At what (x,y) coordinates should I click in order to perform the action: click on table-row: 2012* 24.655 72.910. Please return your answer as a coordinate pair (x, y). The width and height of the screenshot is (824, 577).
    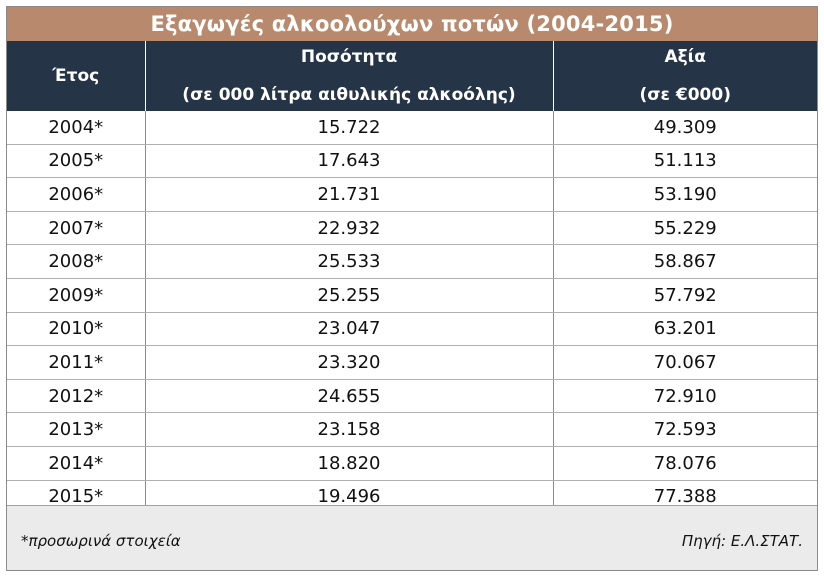
    Looking at the image, I should click on (412, 396).